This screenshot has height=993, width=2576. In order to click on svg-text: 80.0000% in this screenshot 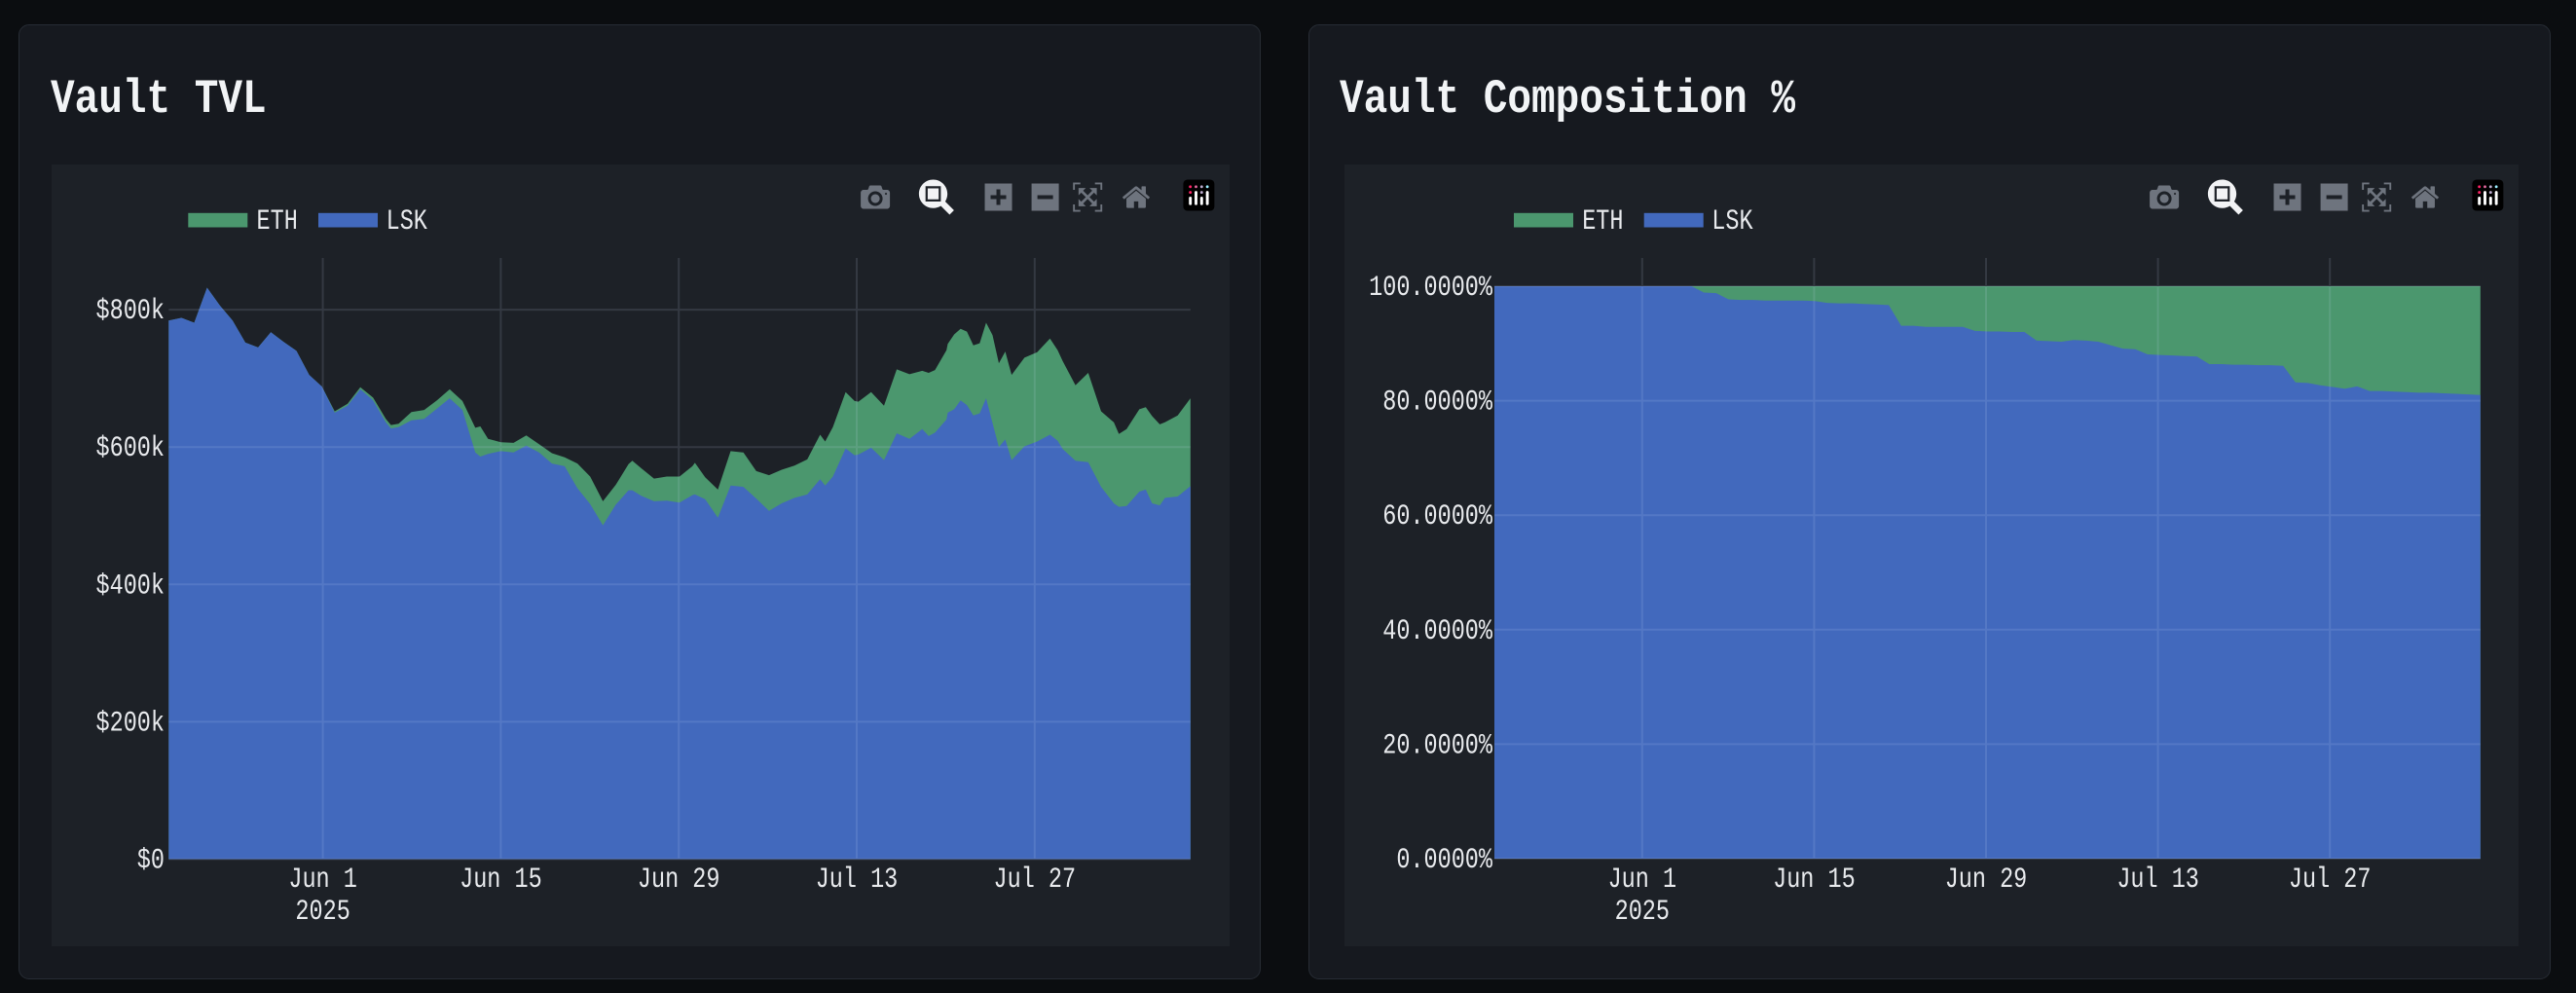, I will do `click(1437, 403)`.